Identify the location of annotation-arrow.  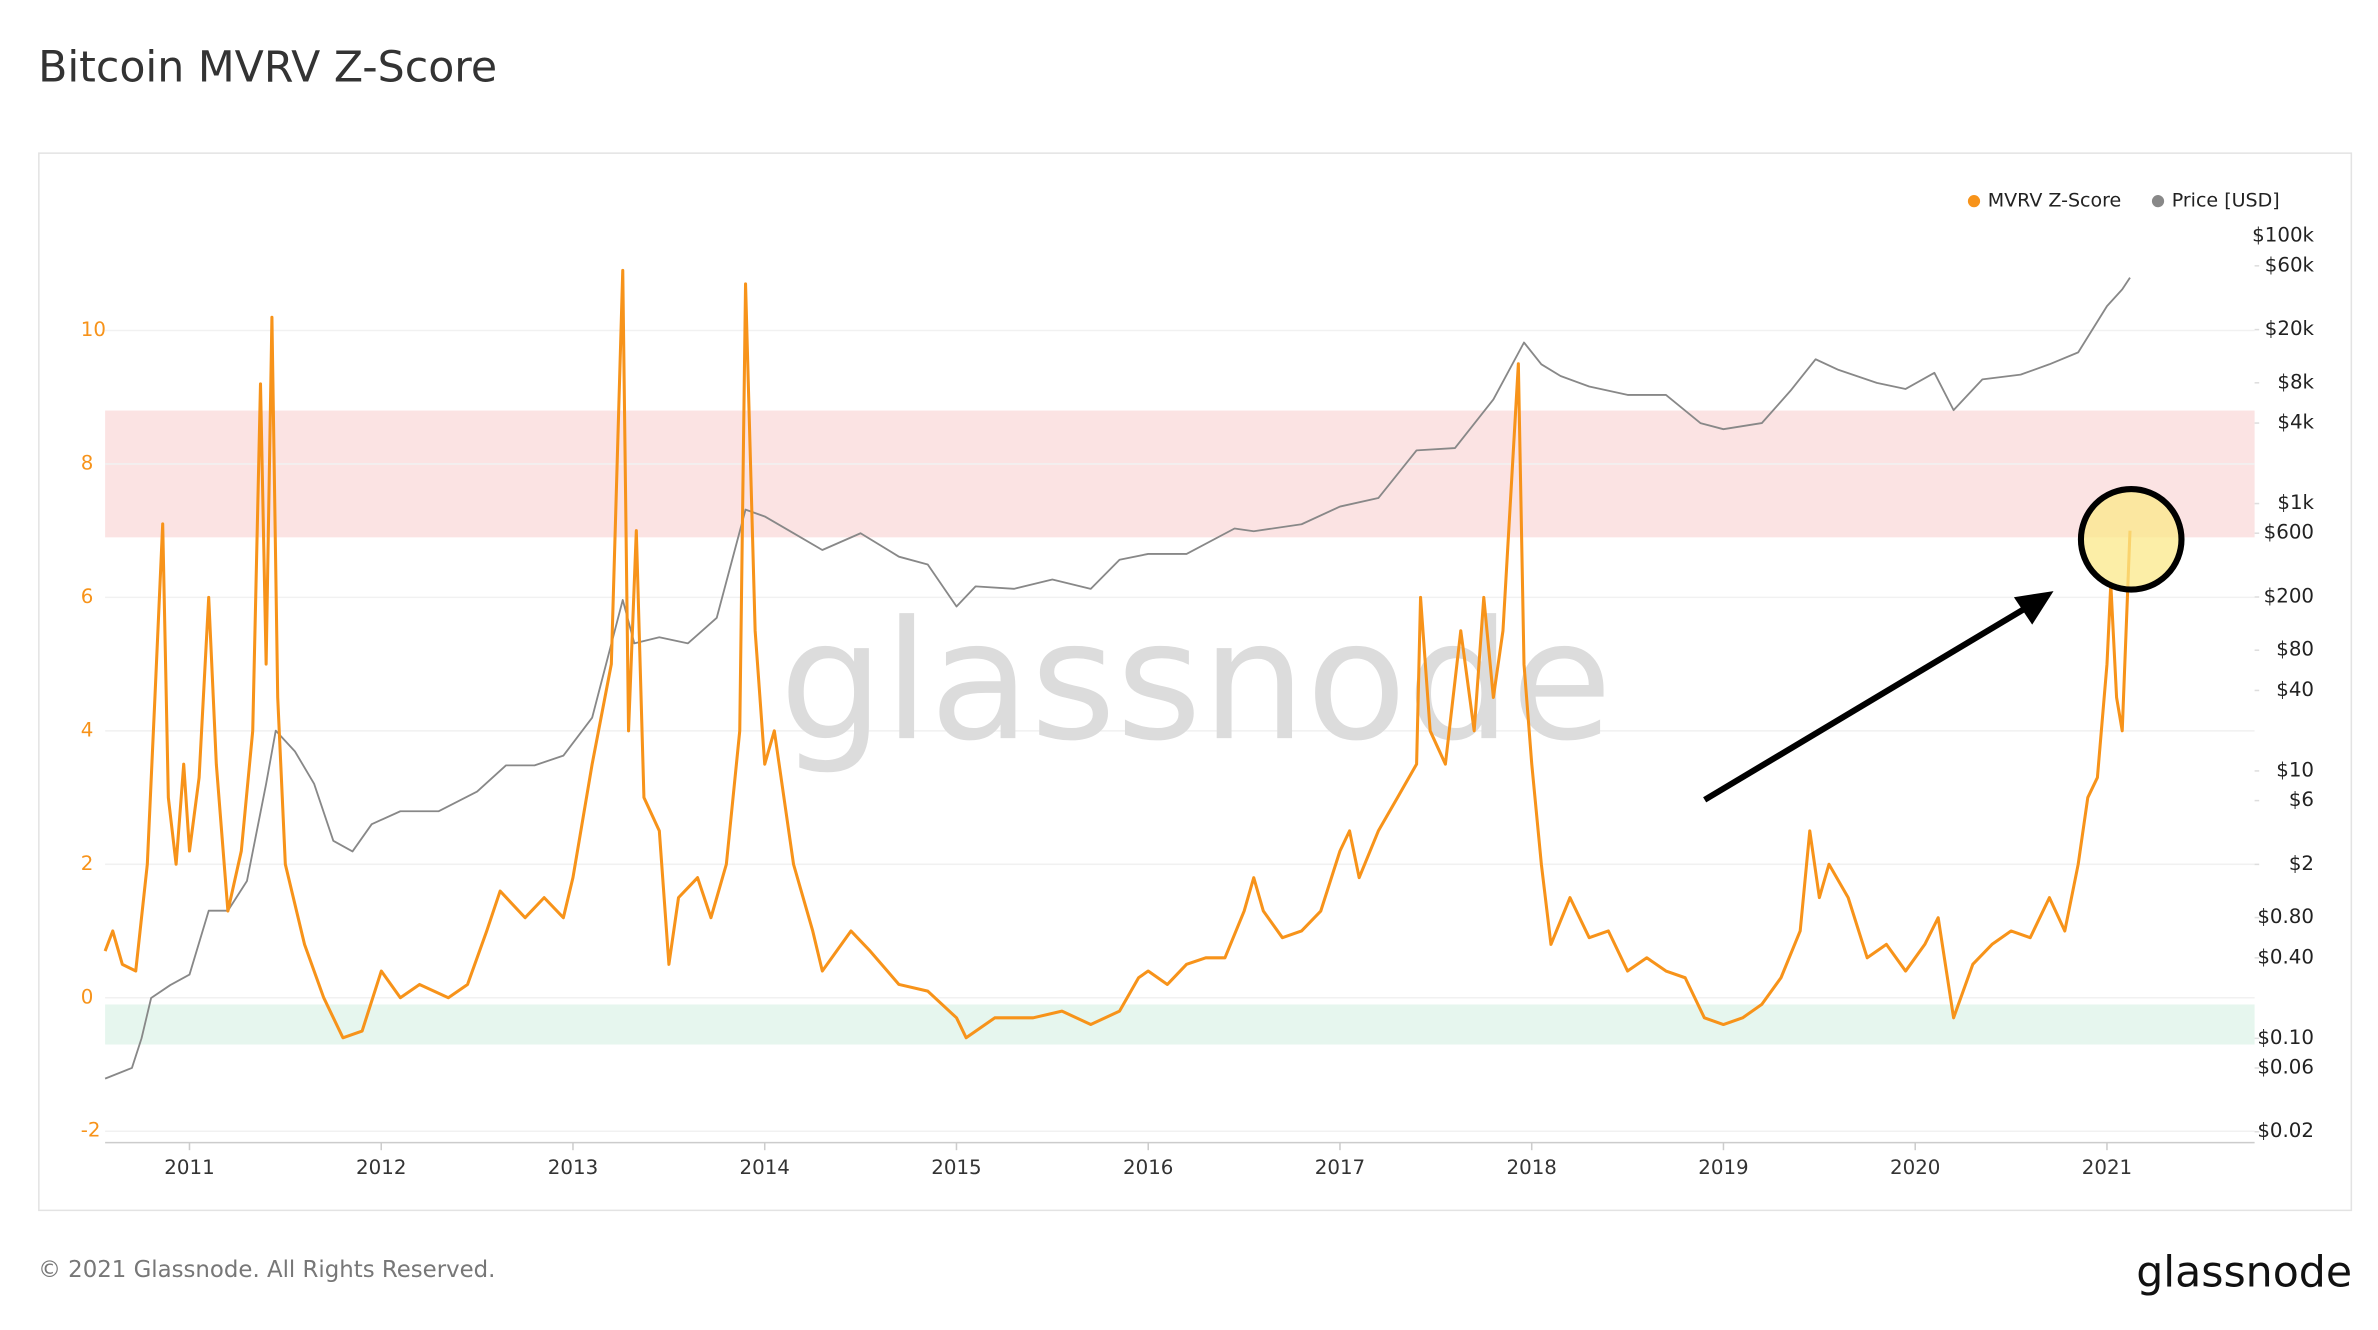
(1865, 704).